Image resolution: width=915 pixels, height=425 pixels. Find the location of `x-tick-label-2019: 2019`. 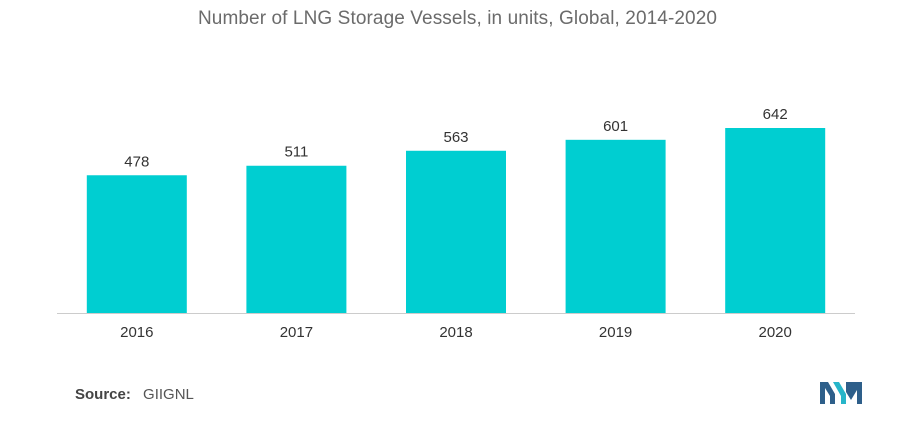

x-tick-label-2019: 2019 is located at coordinates (615, 332).